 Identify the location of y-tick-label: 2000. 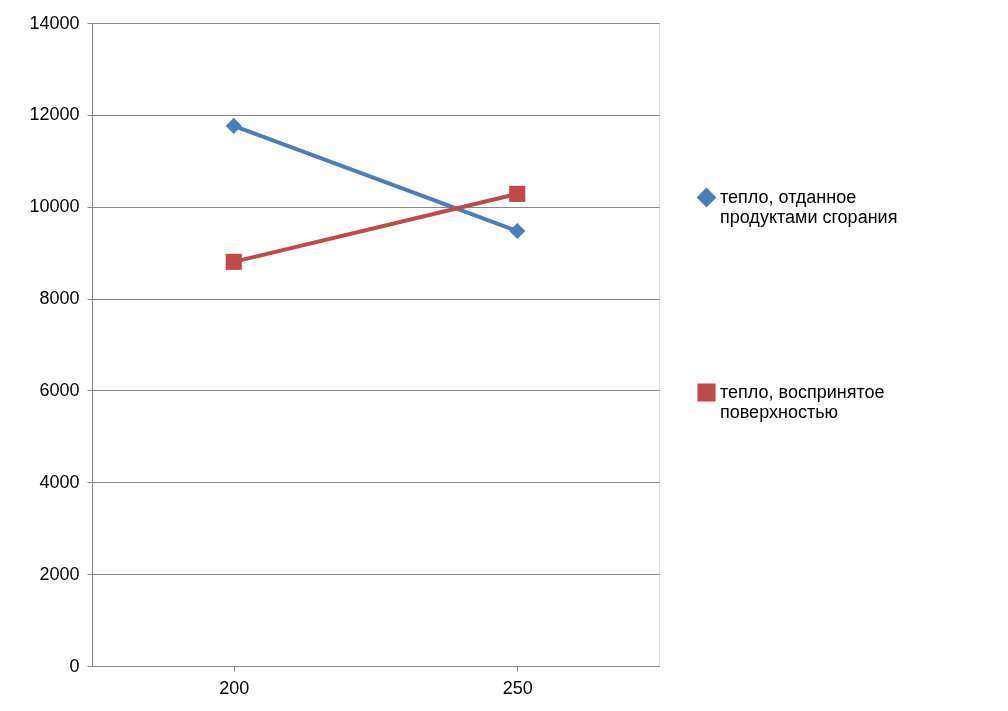
(59, 573).